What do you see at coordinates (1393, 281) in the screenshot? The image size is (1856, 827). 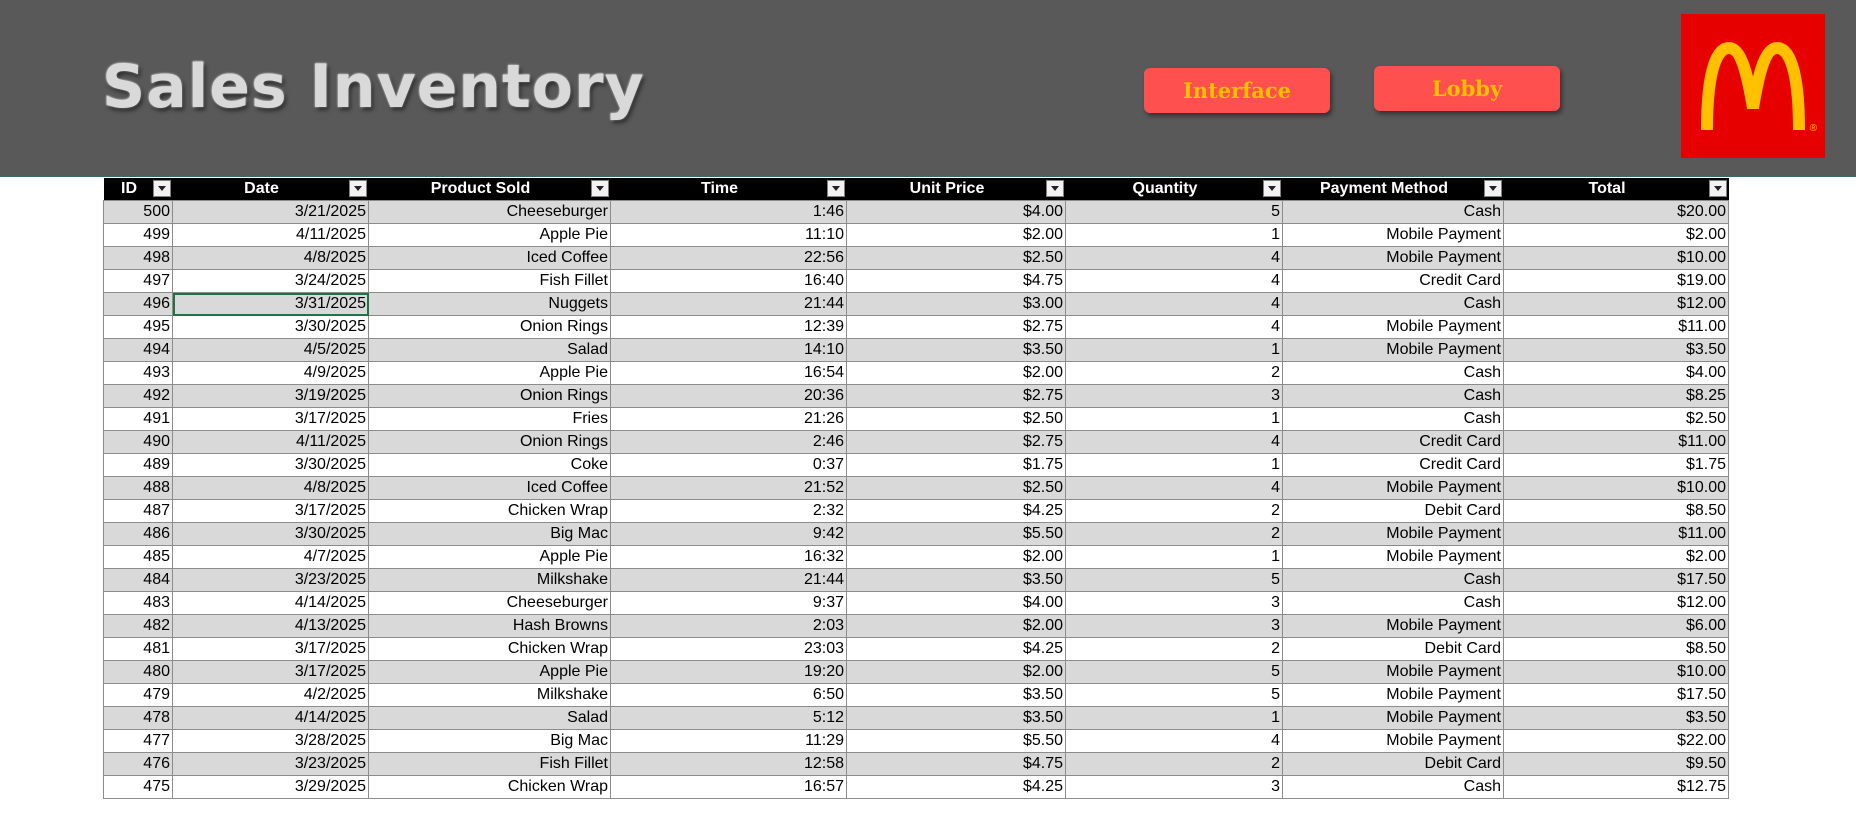 I see `table-cell: Credit Card` at bounding box center [1393, 281].